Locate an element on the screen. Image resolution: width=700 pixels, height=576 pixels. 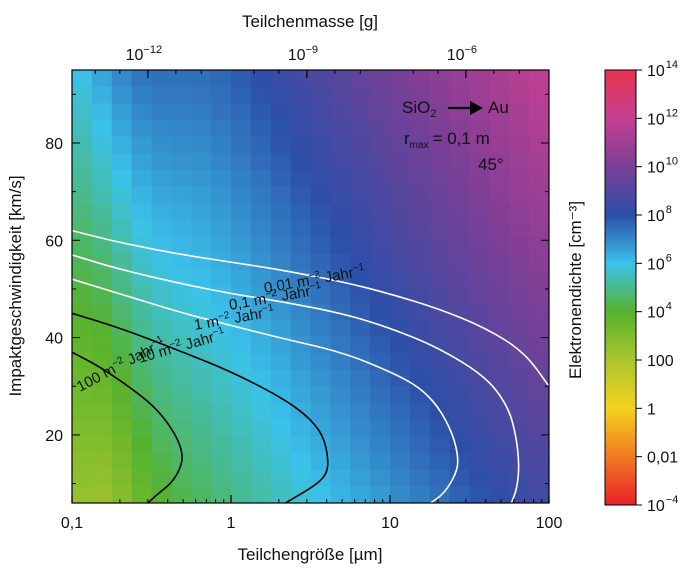
colorbar-tick-label: 100 is located at coordinates (660, 361).